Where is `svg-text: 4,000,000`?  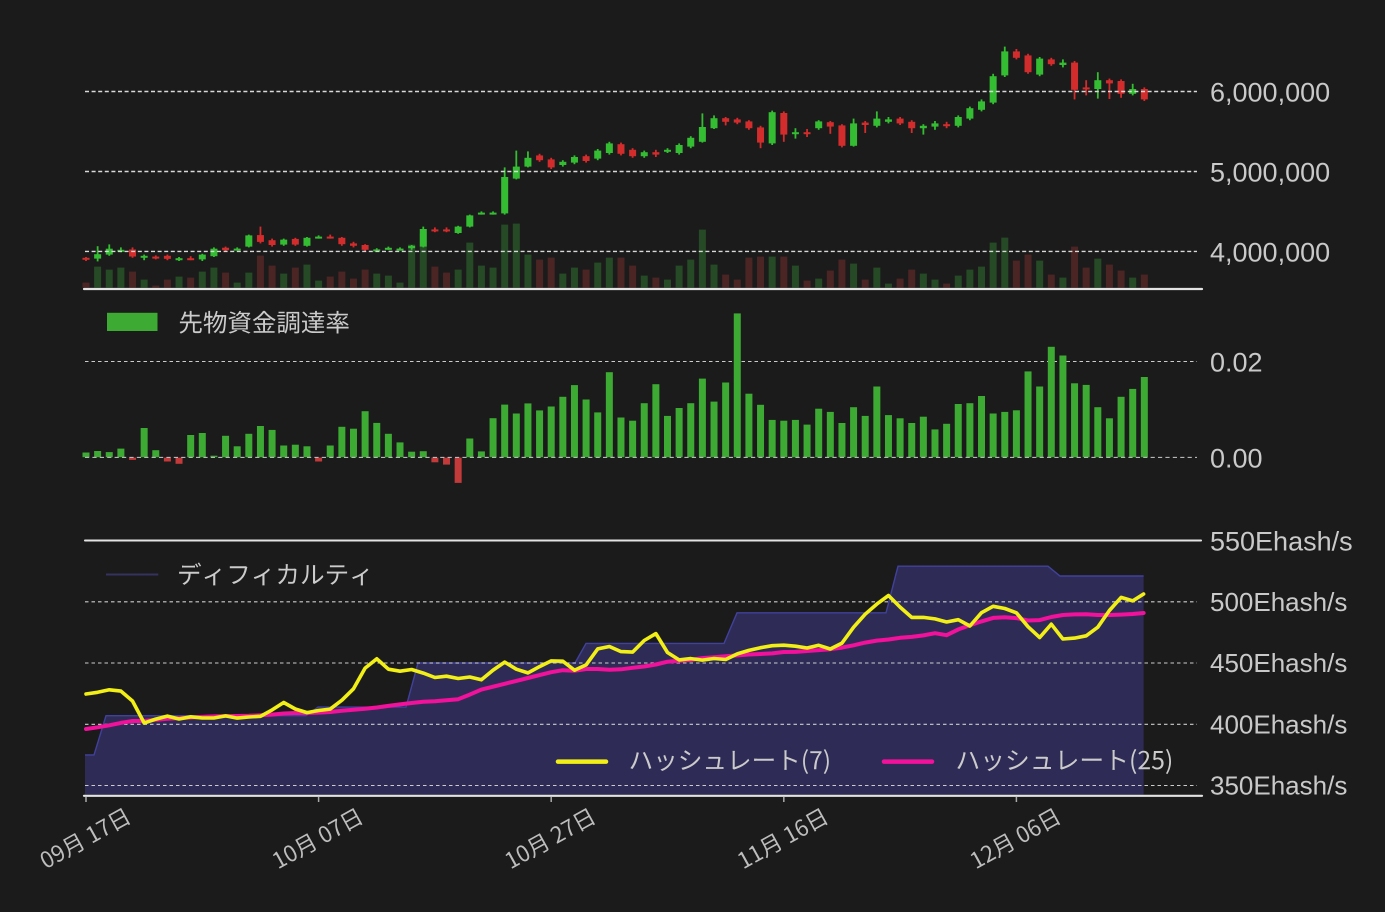 svg-text: 4,000,000 is located at coordinates (1270, 253).